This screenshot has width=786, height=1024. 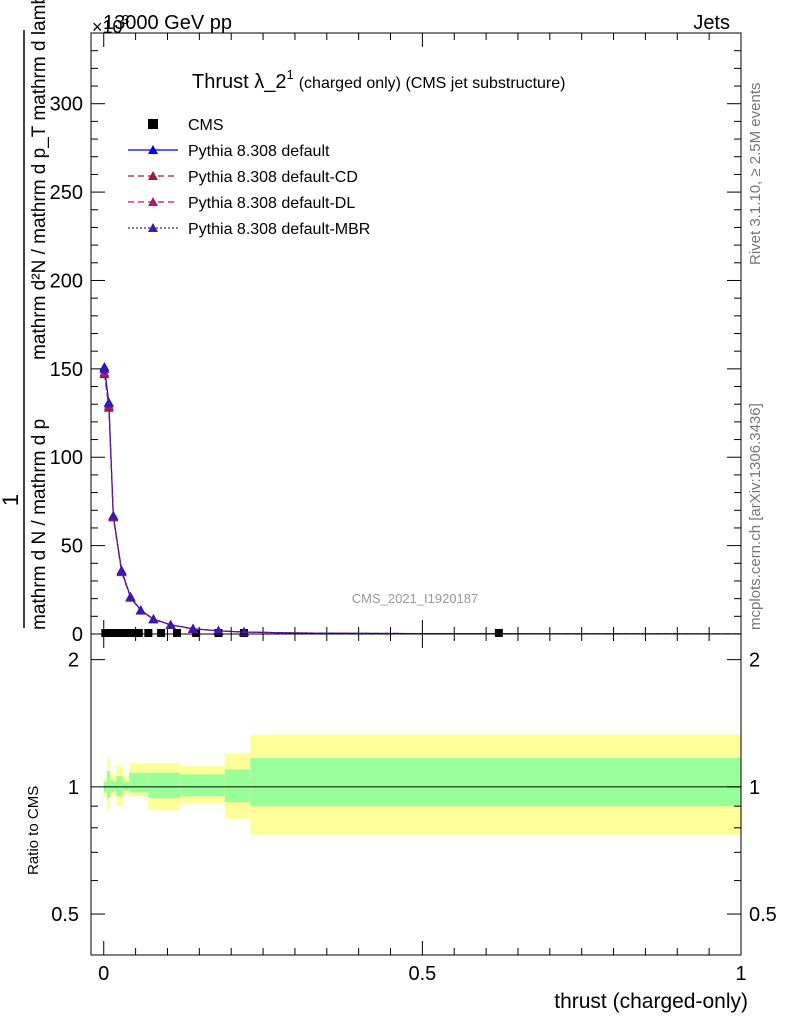 What do you see at coordinates (153, 124) in the screenshot?
I see `legend-swatch-cms` at bounding box center [153, 124].